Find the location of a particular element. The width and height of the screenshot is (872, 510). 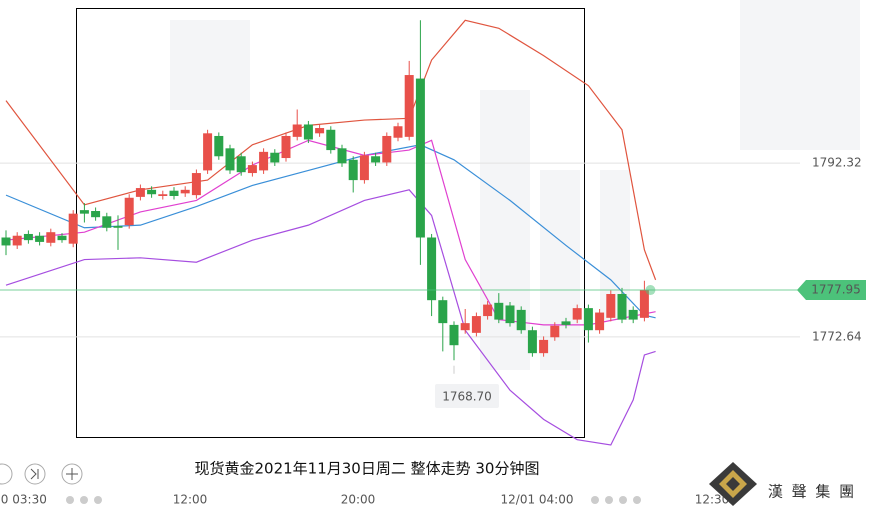

low-annotation-box is located at coordinates (467, 396).